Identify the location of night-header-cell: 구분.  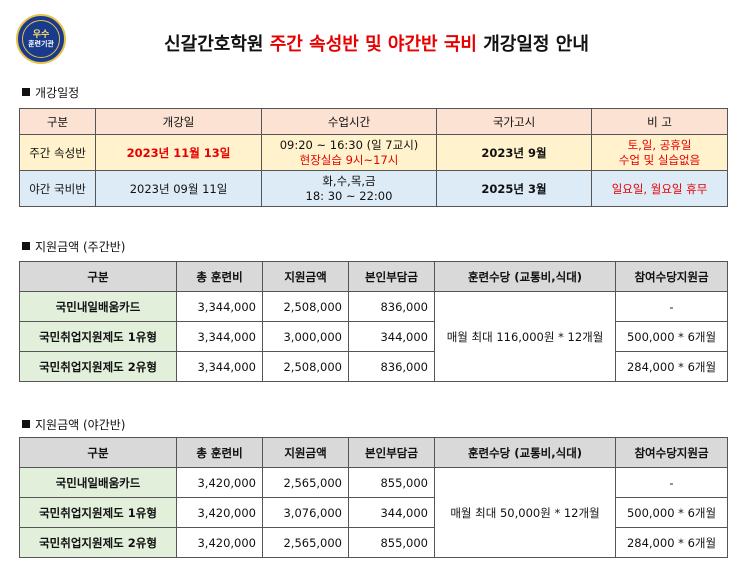
(98, 452).